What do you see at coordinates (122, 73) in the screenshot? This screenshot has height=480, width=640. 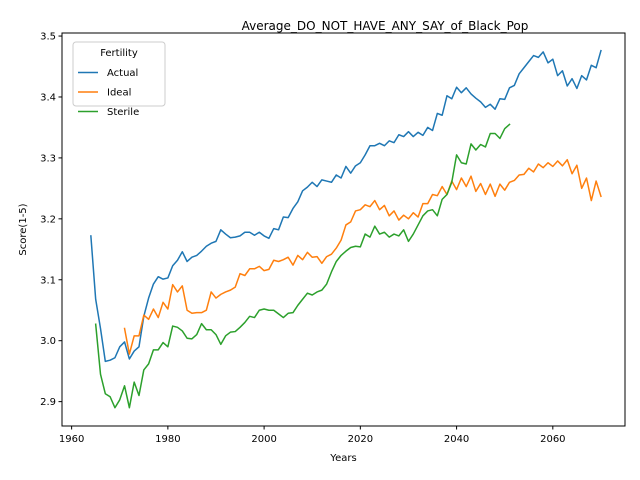 I see `legend-label-actual: Actual` at bounding box center [122, 73].